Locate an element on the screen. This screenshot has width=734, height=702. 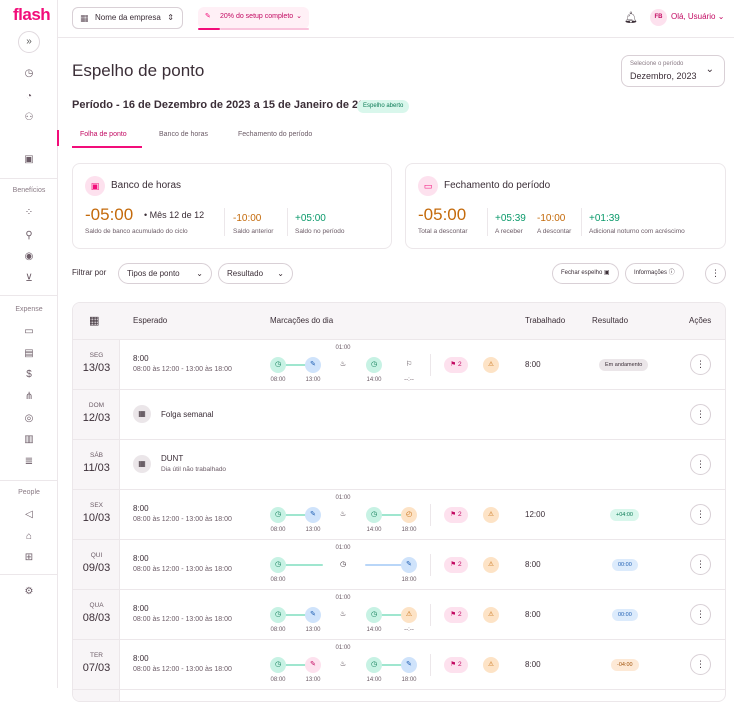
filter-type-select: Tipos de ponto ⌄ is located at coordinates (165, 273).